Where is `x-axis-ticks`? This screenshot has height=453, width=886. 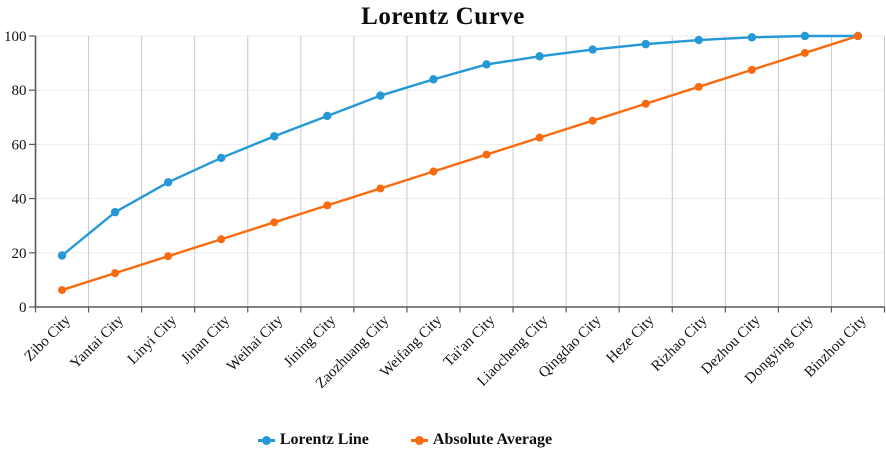
x-axis-ticks is located at coordinates (460, 310).